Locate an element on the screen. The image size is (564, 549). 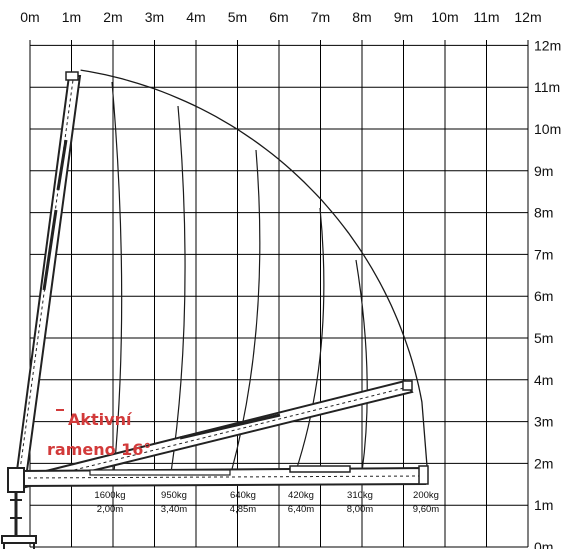
load-value: 640kg is located at coordinates (243, 495).